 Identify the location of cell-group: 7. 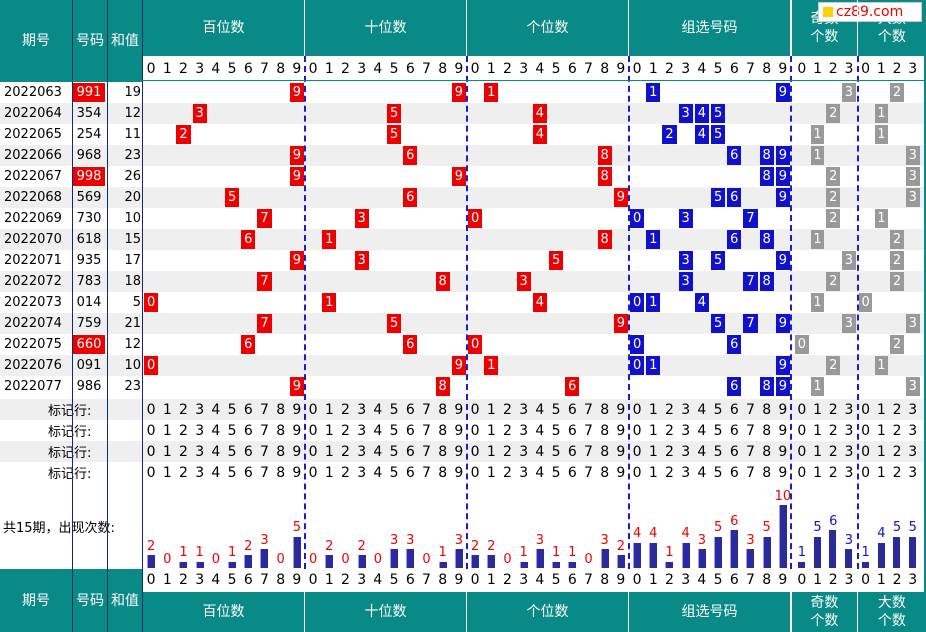
(750, 218).